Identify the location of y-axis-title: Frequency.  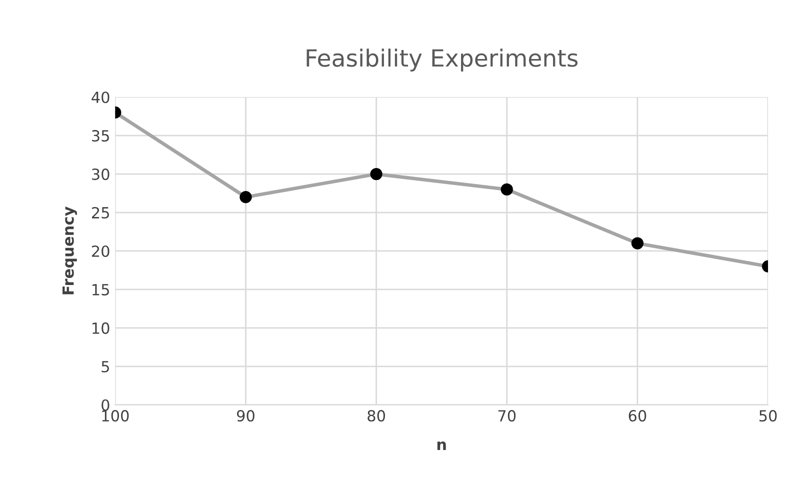
(69, 250).